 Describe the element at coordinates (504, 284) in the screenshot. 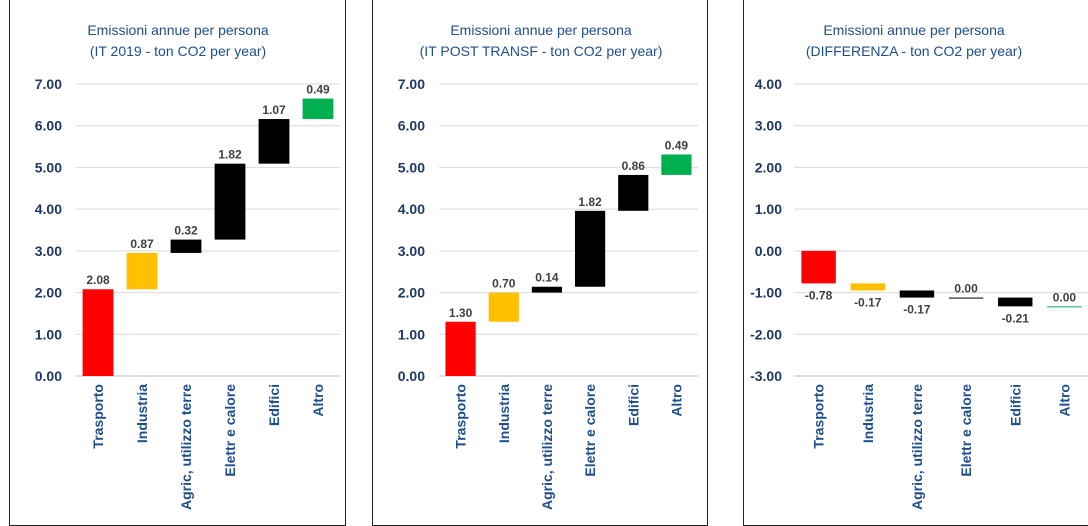

I see `data-label: 0.70` at that location.